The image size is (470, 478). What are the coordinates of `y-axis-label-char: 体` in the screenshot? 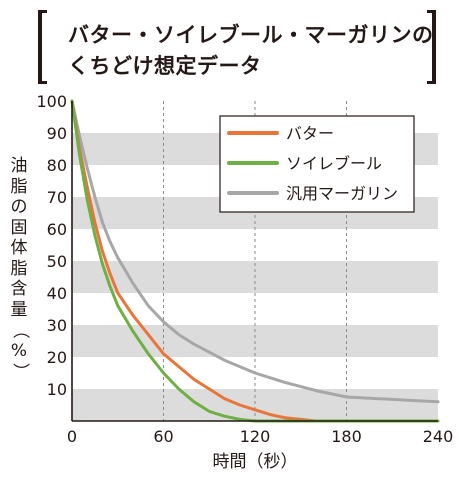 It's located at (19, 248).